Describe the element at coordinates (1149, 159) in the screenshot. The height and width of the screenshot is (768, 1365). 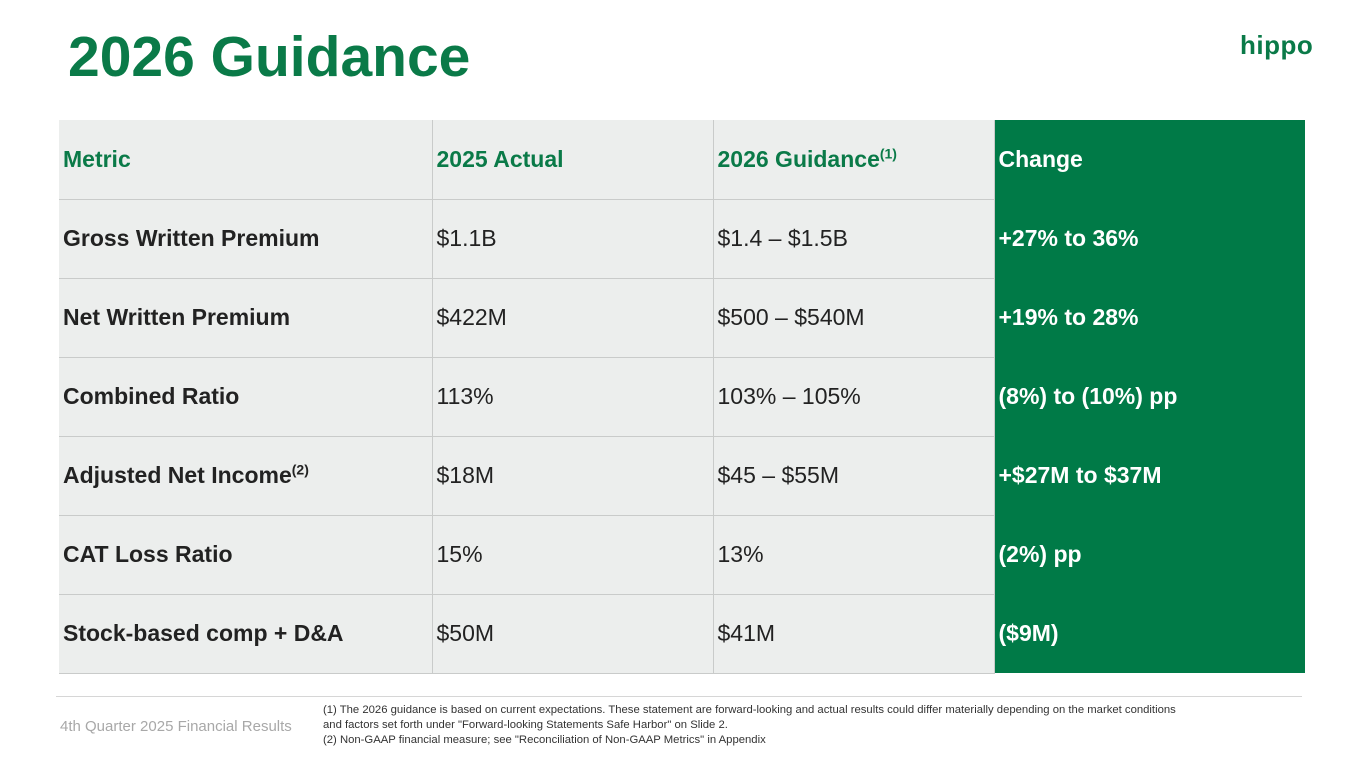
I see `header-change: Change` at that location.